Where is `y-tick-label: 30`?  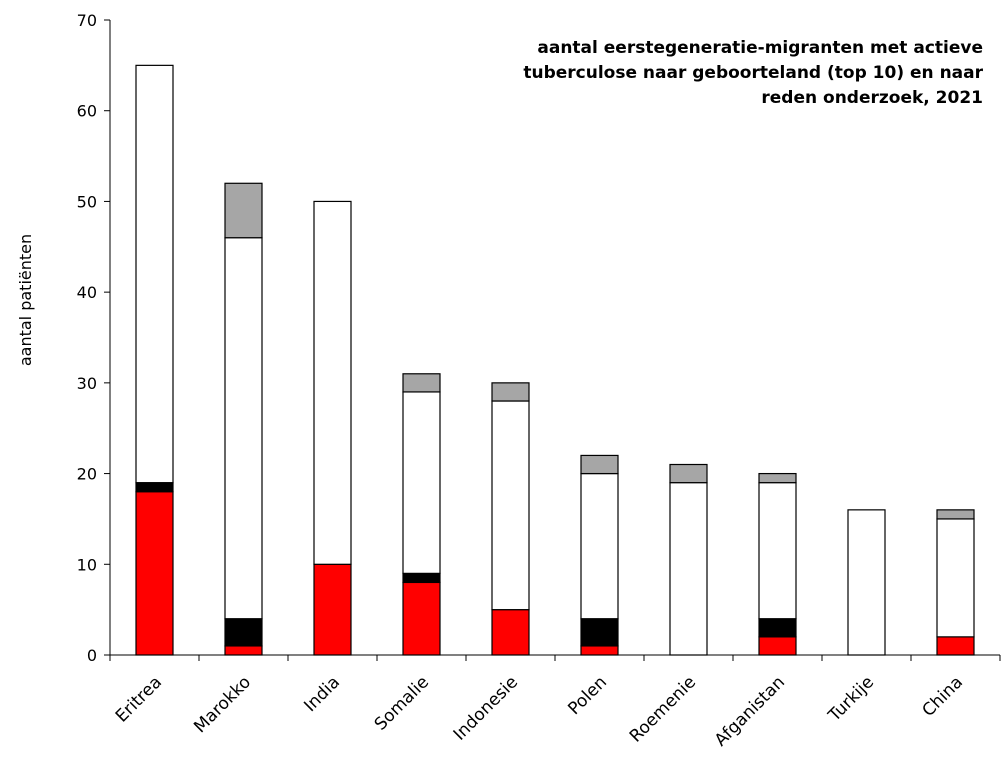 y-tick-label: 30 is located at coordinates (87, 383).